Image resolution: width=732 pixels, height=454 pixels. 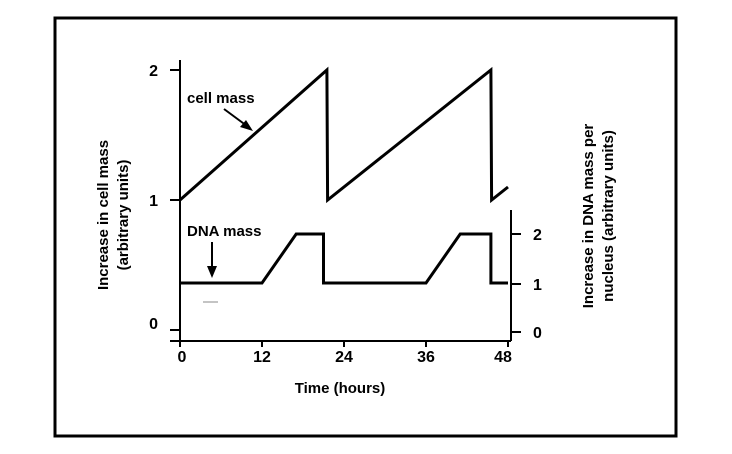 I want to click on x-tick-label-12: 12, so click(x=262, y=357).